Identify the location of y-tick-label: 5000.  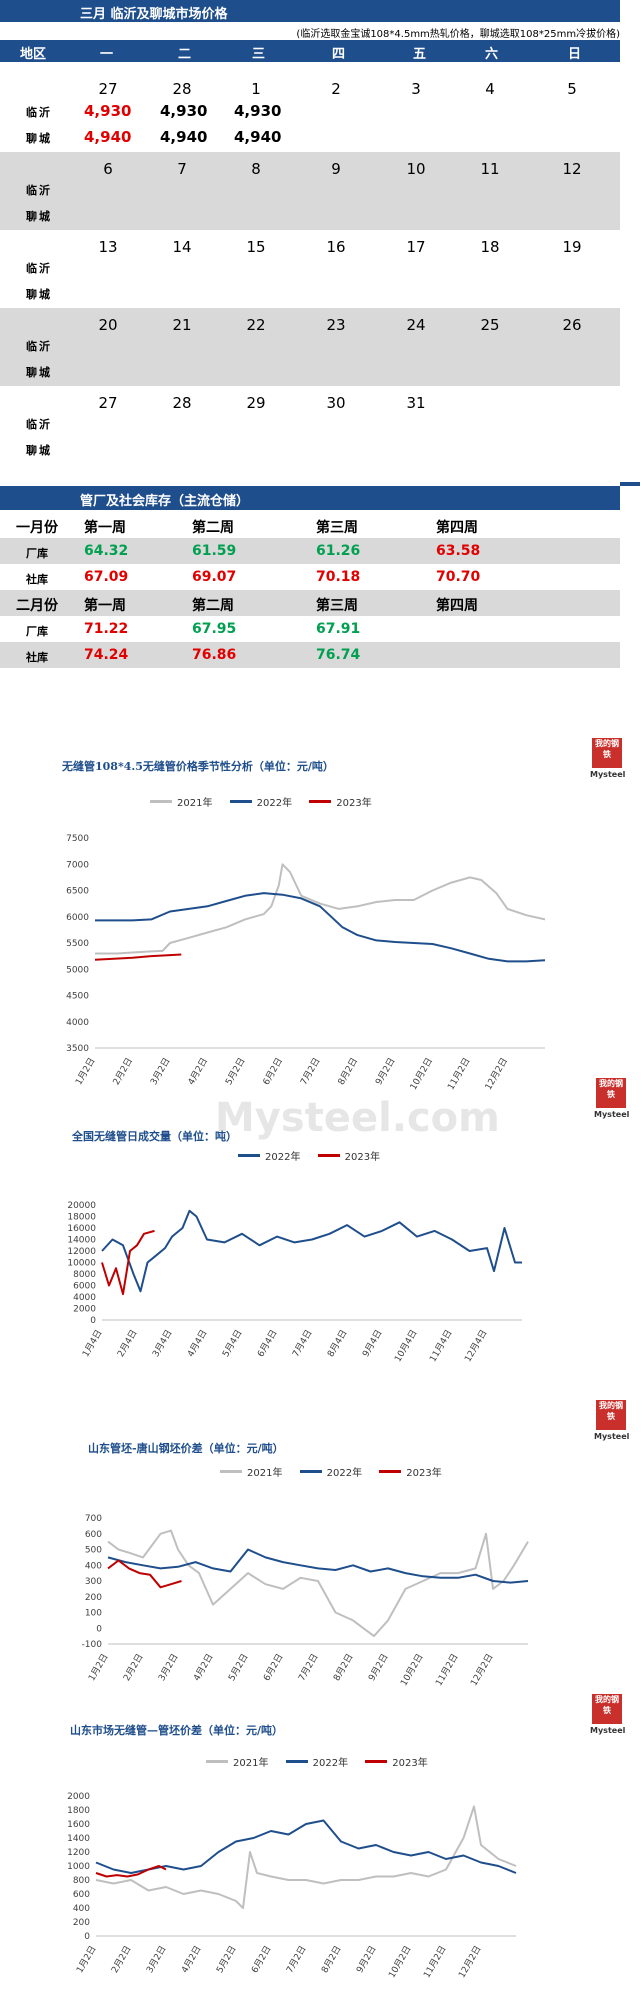
(77, 970).